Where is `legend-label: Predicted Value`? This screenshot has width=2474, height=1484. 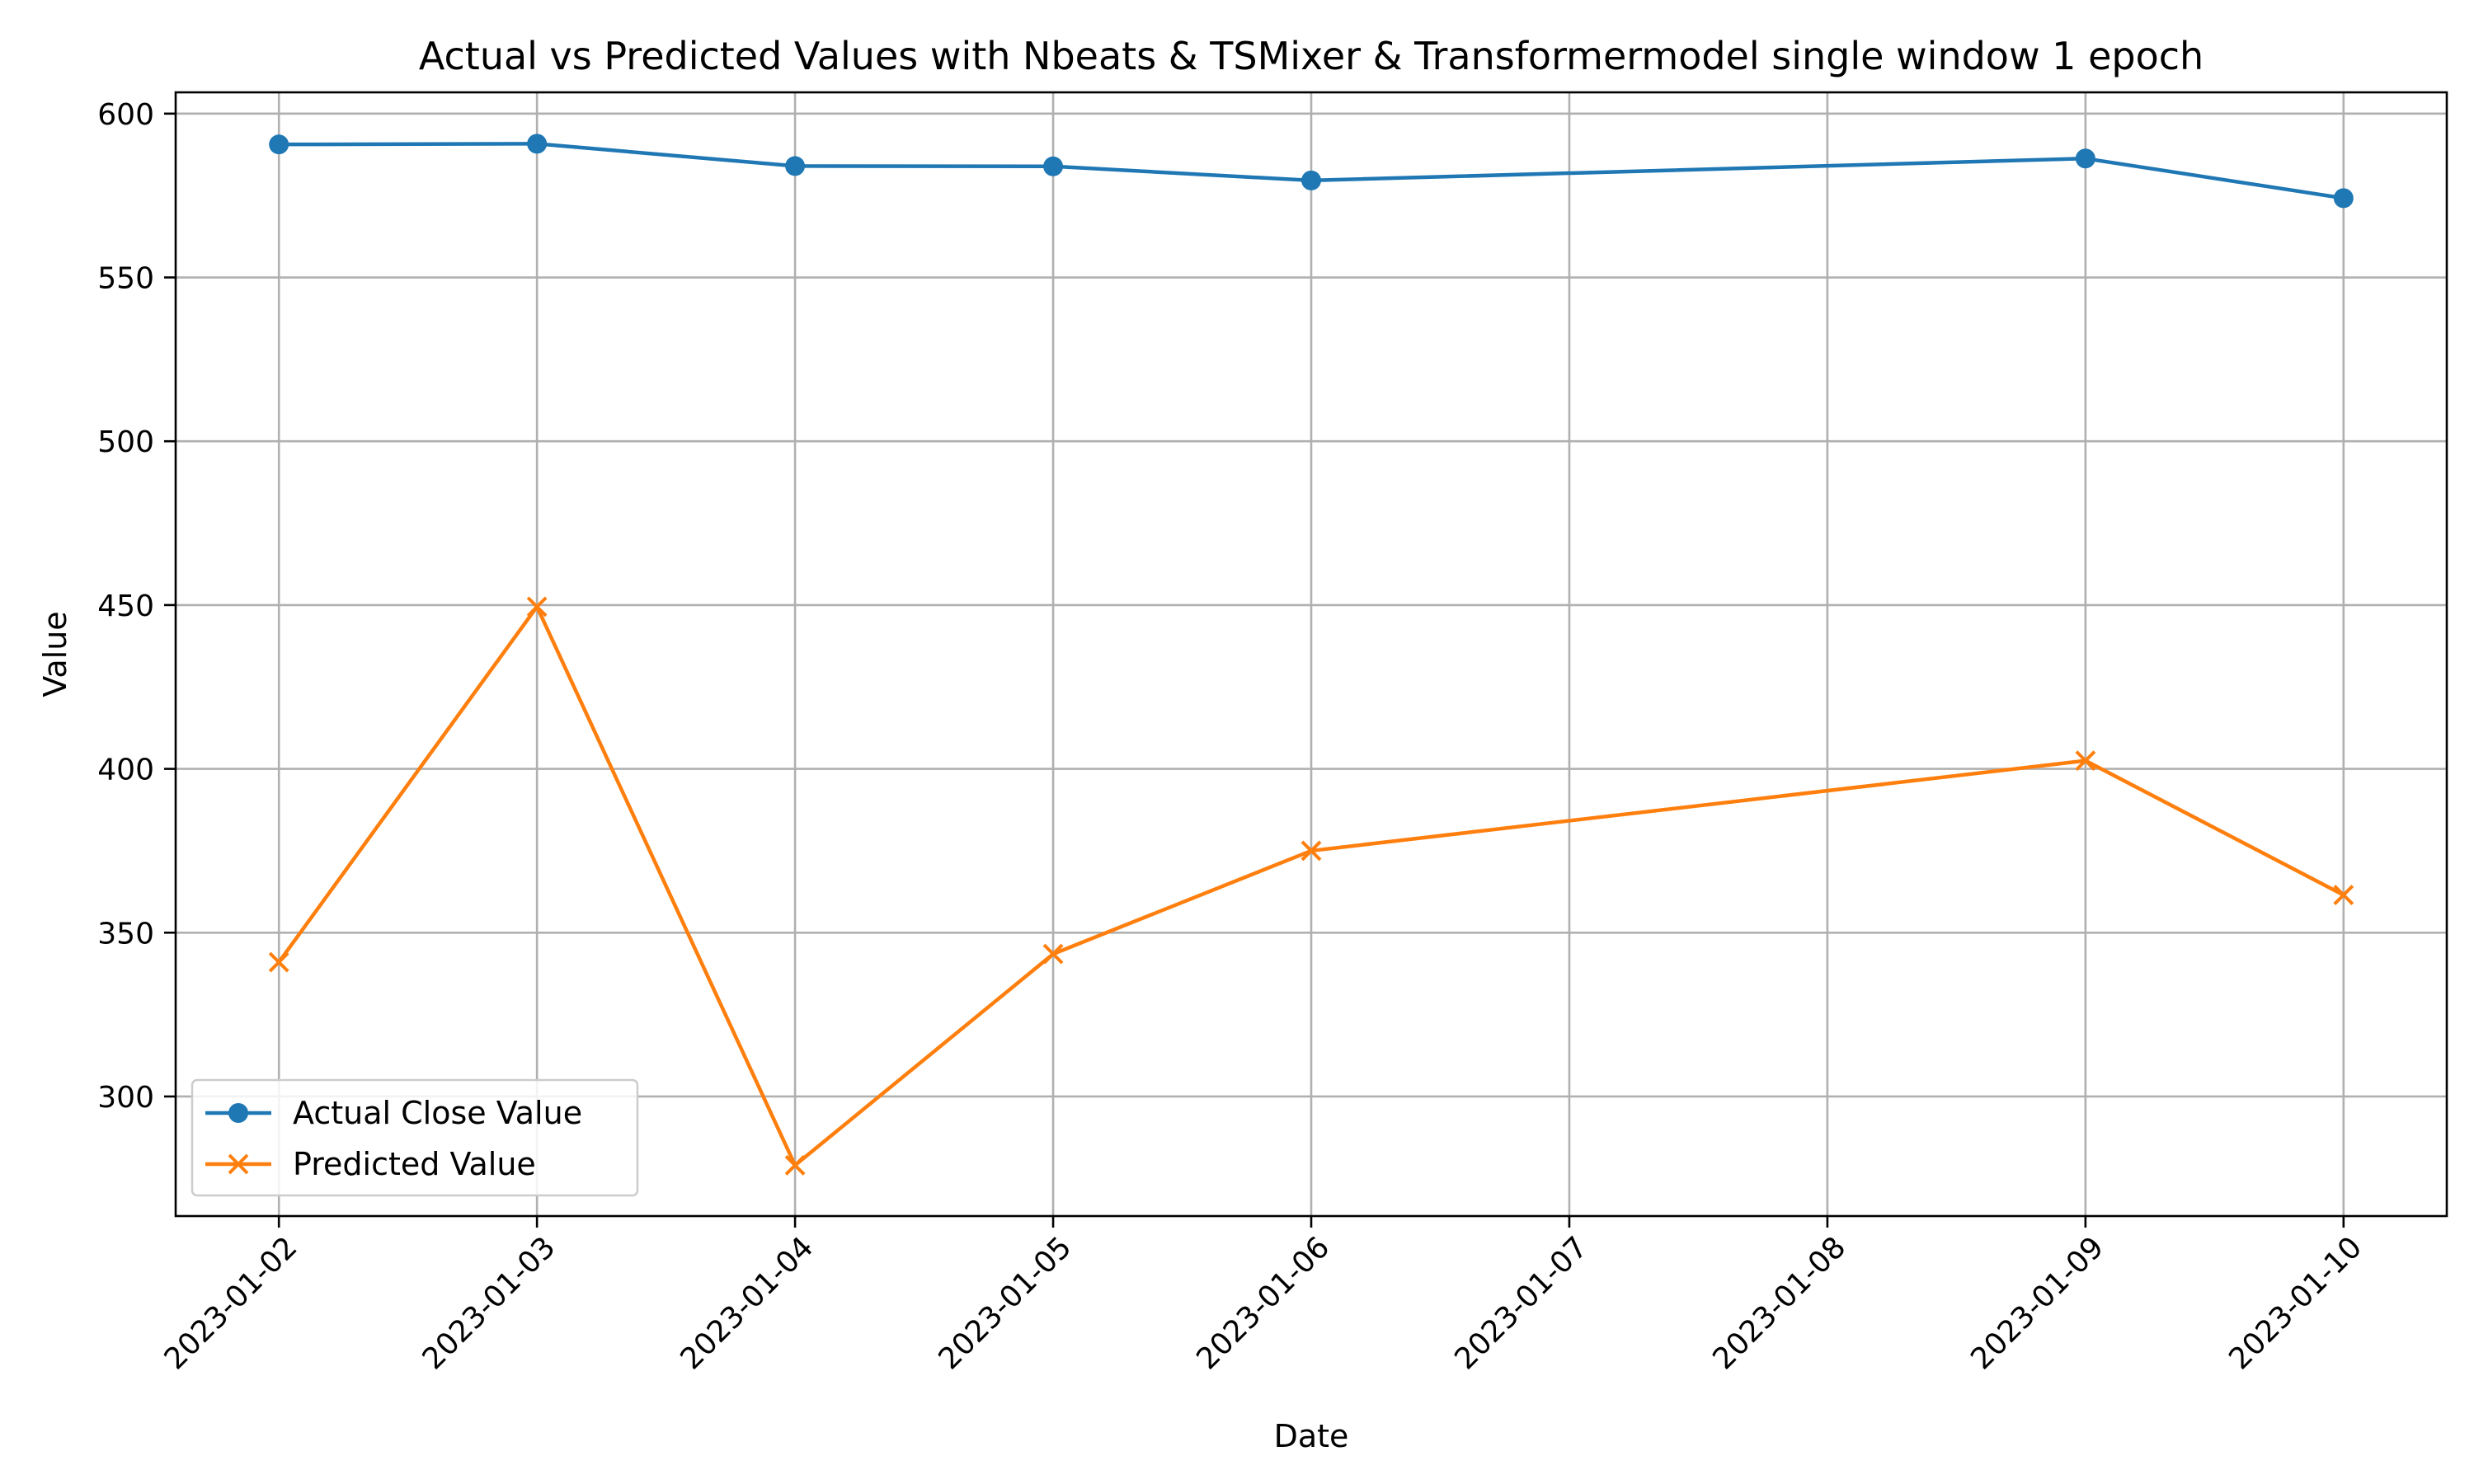
legend-label: Predicted Value is located at coordinates (414, 1164).